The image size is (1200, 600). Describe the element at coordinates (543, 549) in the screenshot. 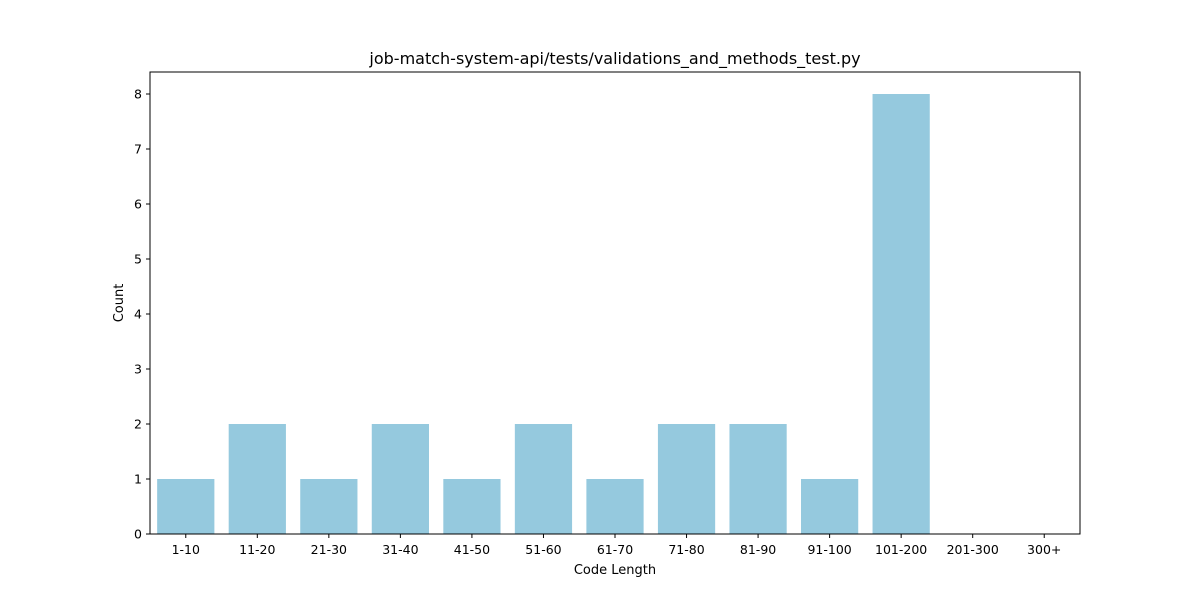

I see `x-tick-label: 51-60` at that location.